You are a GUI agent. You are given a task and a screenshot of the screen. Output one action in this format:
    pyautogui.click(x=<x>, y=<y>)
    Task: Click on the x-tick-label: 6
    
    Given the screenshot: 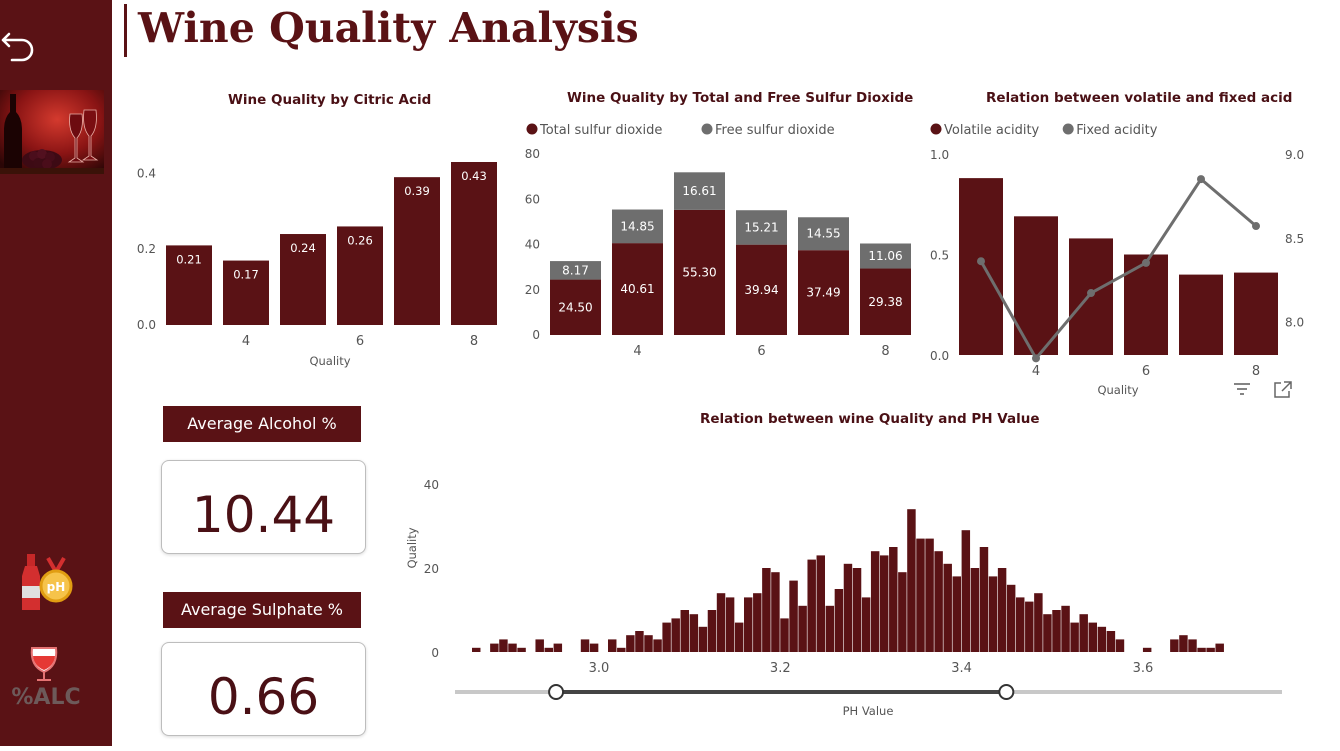 What is the action you would take?
    pyautogui.click(x=360, y=341)
    